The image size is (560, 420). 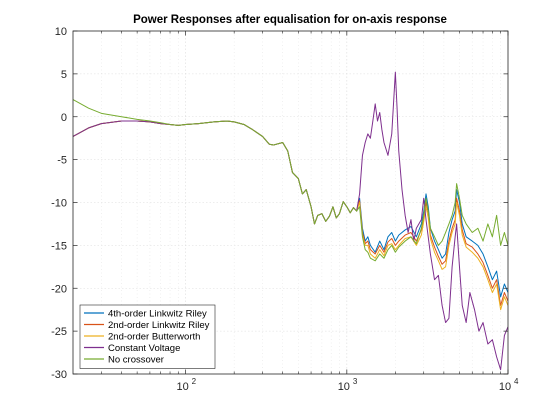 I want to click on y-tick-label: -5, so click(x=62, y=161).